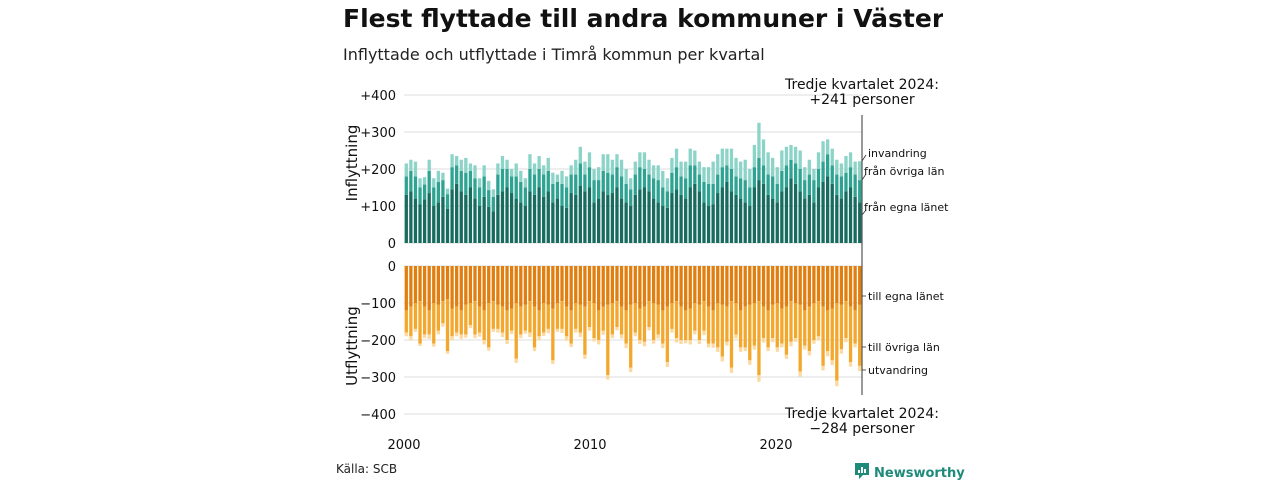 This screenshot has width=1280, height=484. What do you see at coordinates (862, 100) in the screenshot?
I see `inflow-annotation-value: +241 personer` at bounding box center [862, 100].